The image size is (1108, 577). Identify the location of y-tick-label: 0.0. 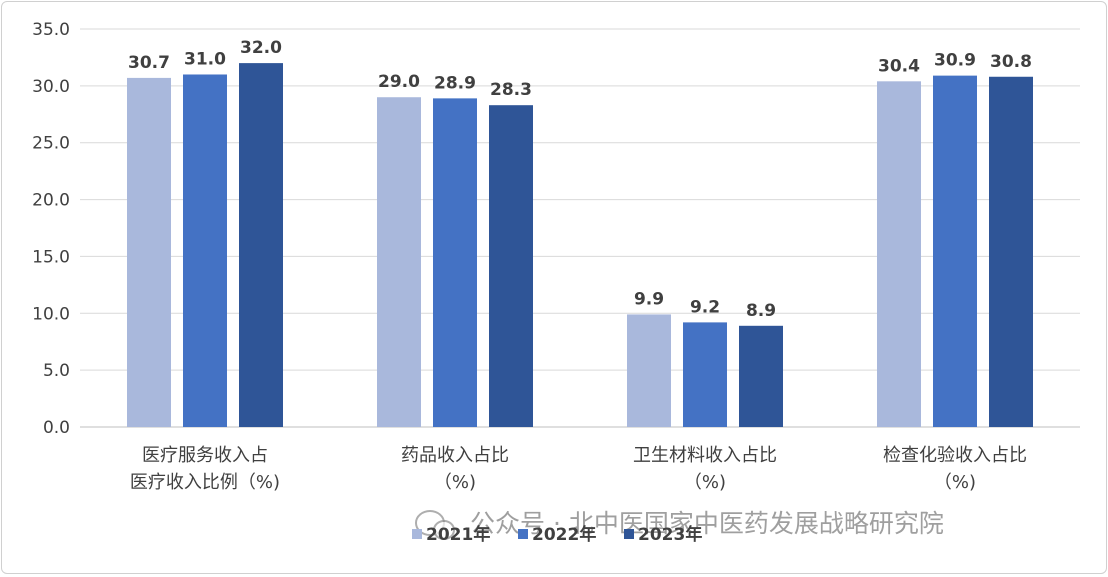
(56, 428).